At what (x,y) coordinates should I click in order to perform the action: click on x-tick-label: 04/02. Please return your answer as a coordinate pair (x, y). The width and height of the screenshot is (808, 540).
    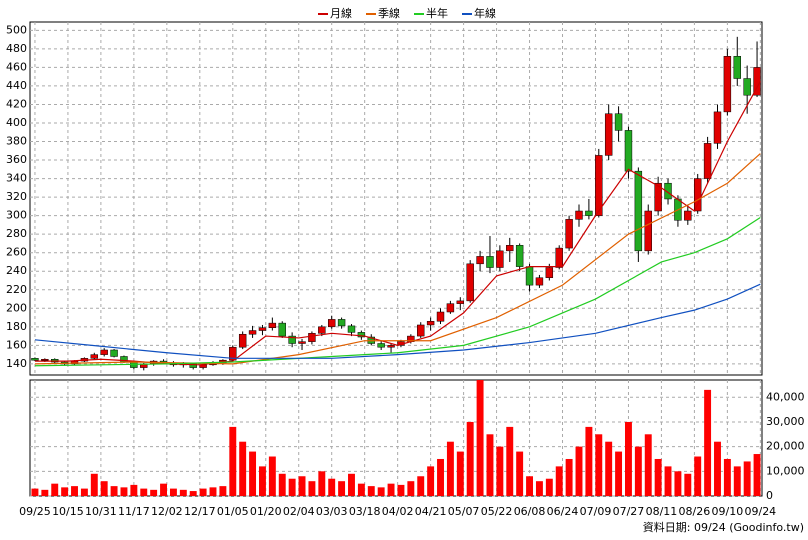
    Looking at the image, I should click on (398, 511).